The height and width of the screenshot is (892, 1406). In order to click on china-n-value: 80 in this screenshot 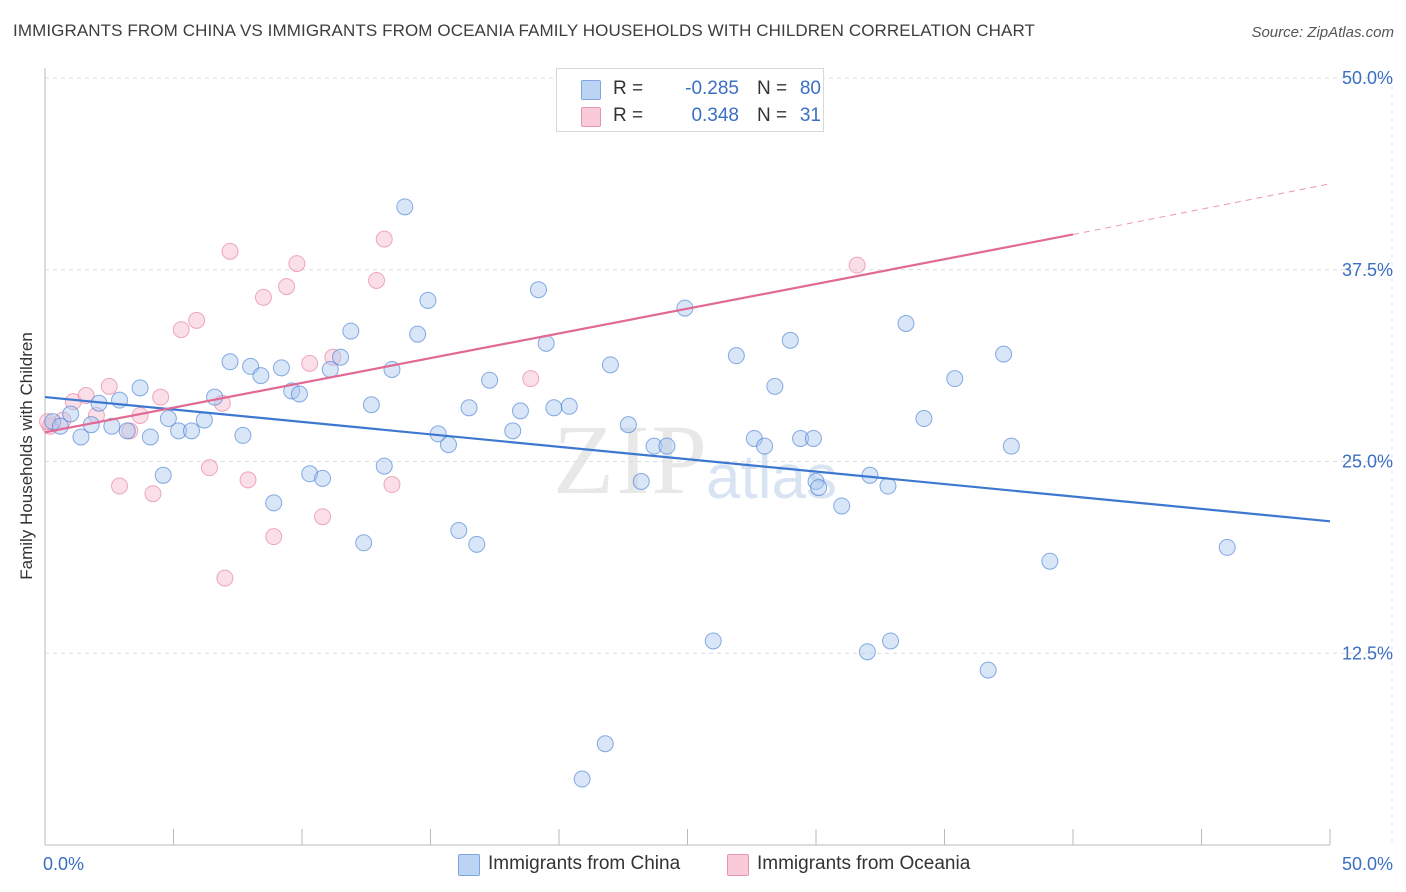, I will do `click(810, 88)`.